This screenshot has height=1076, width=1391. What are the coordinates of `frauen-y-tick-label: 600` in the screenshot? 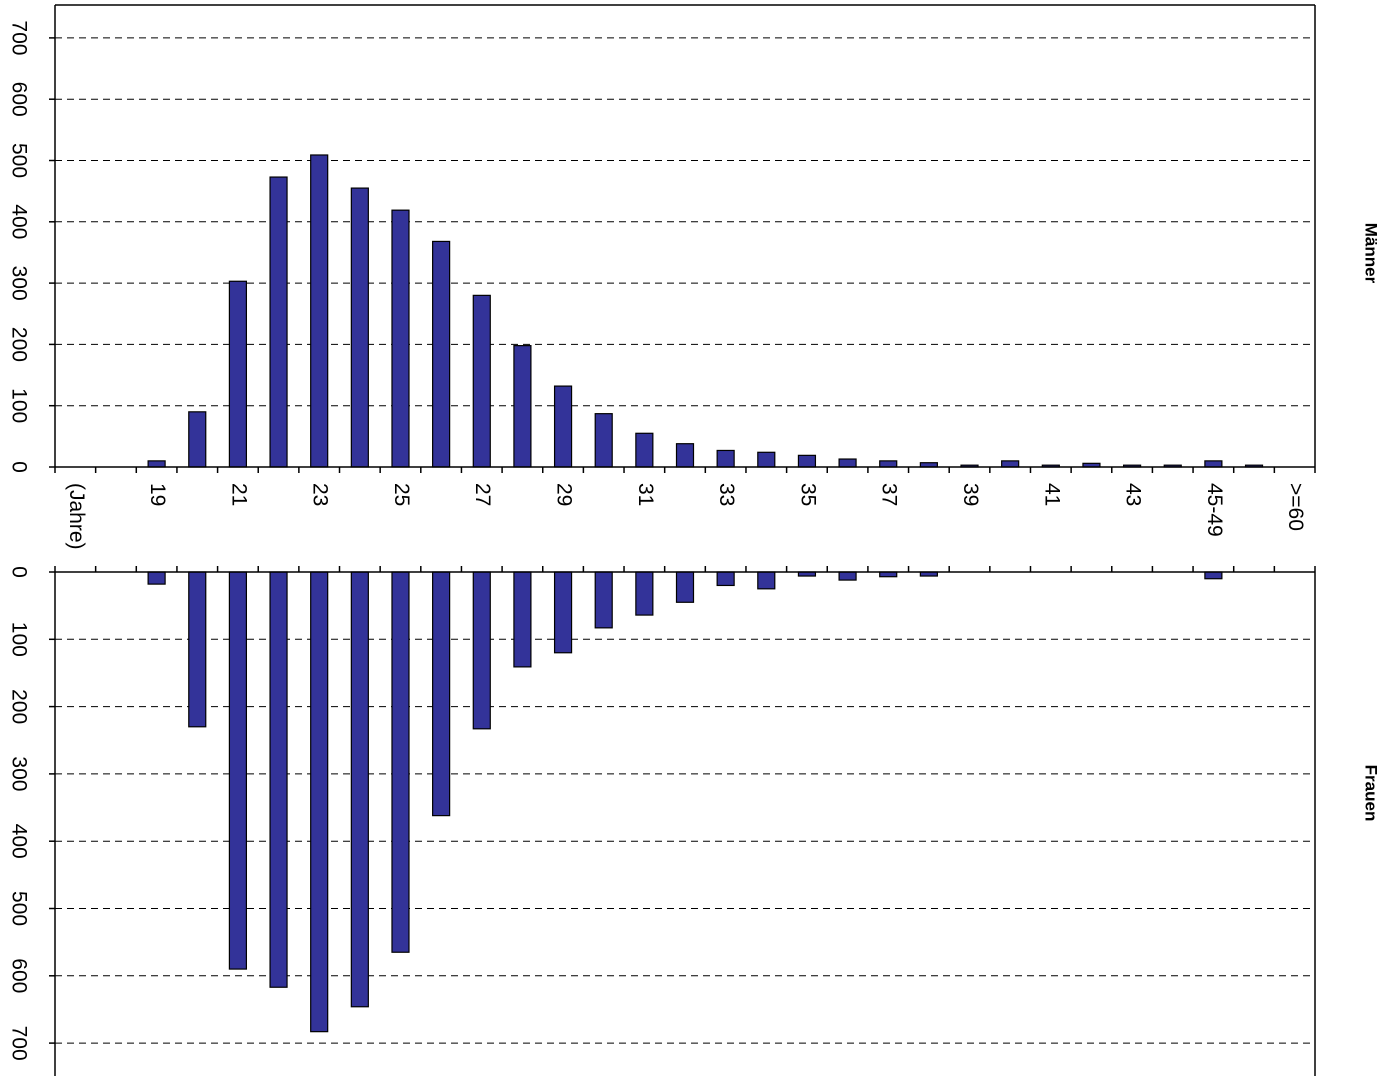 It's located at (18, 975).